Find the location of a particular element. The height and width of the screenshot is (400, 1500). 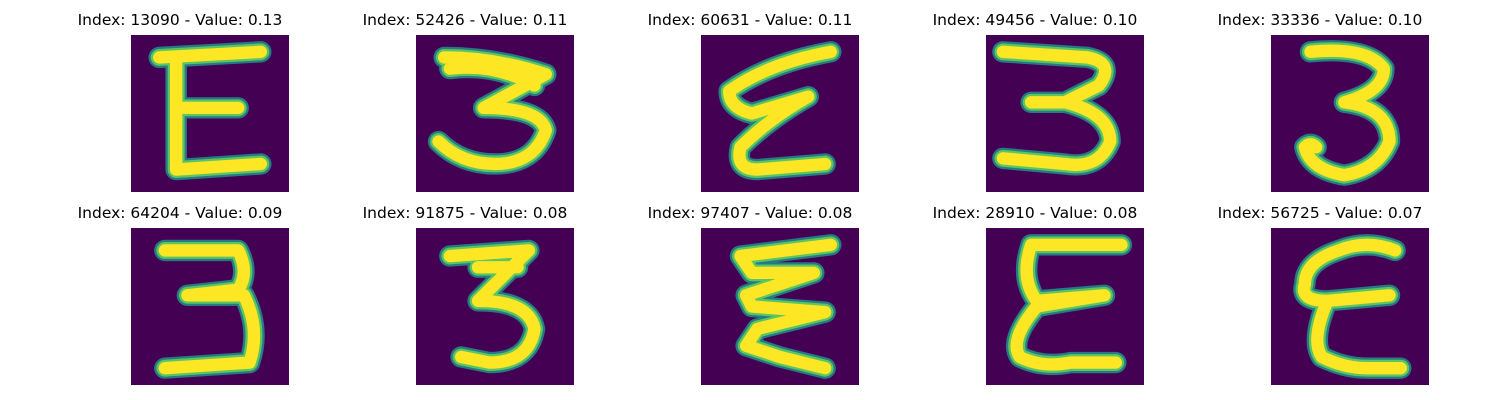

panel-title: Index: 56725 - Value: 0.07 is located at coordinates (1320, 213).